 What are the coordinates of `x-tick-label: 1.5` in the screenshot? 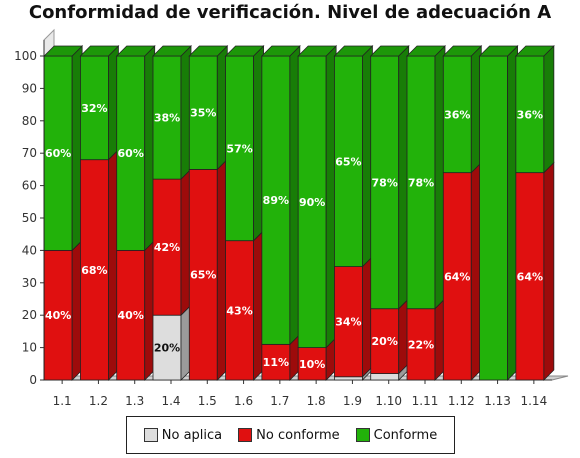 It's located at (207, 401).